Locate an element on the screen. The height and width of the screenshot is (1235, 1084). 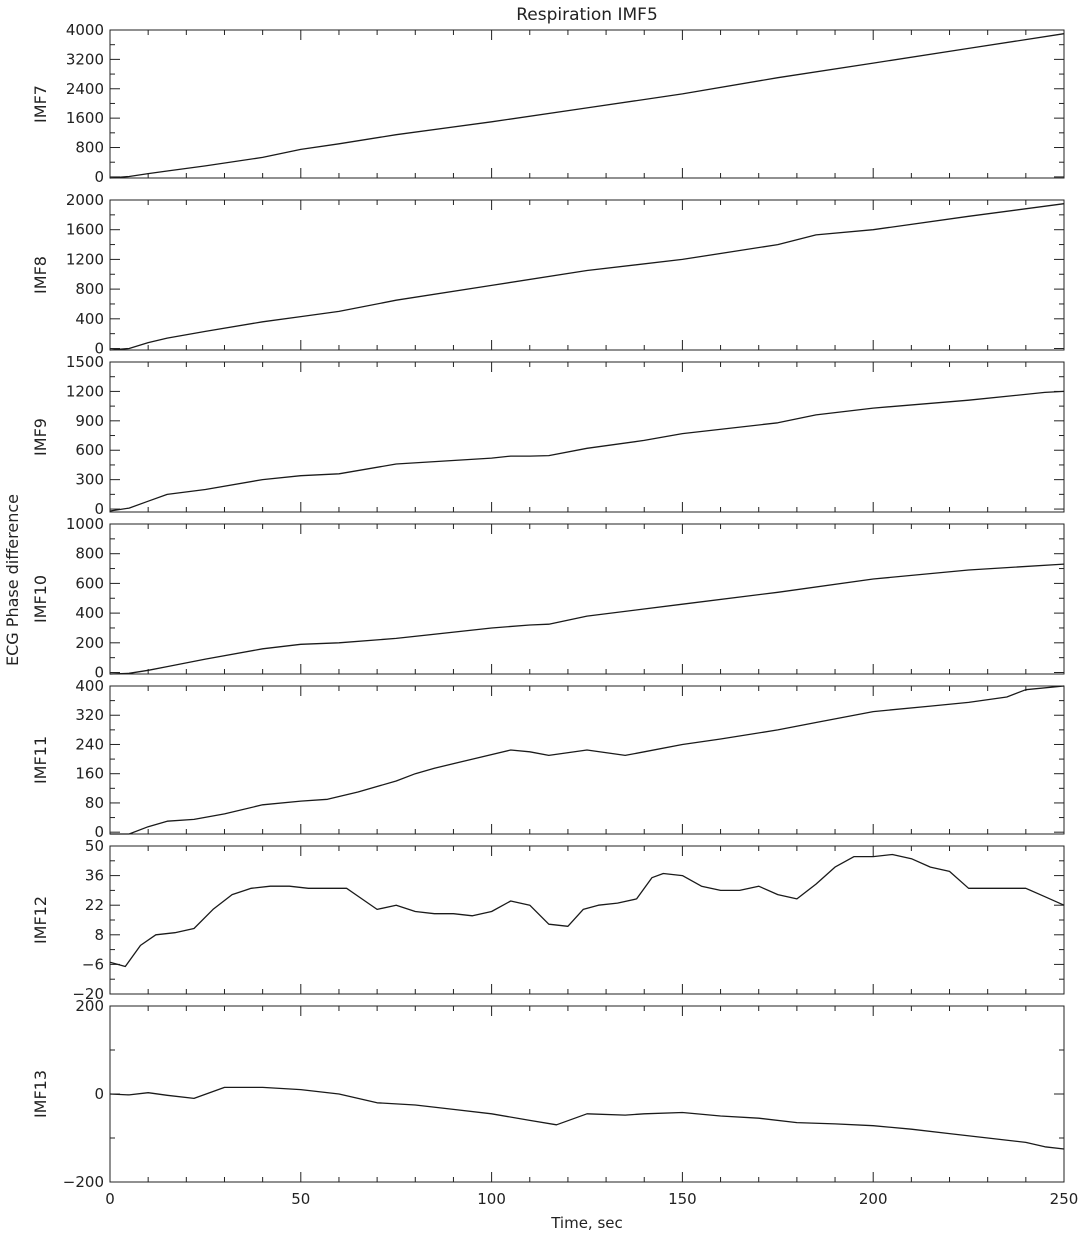
y-tick-label: 3200 is located at coordinates (85, 59).